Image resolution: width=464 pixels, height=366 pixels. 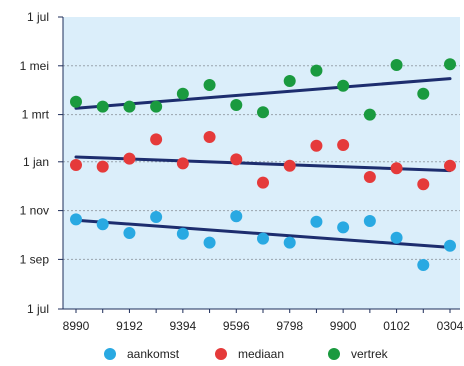 What do you see at coordinates (34, 211) in the screenshot?
I see `y-tick-label-2: 1 nov` at bounding box center [34, 211].